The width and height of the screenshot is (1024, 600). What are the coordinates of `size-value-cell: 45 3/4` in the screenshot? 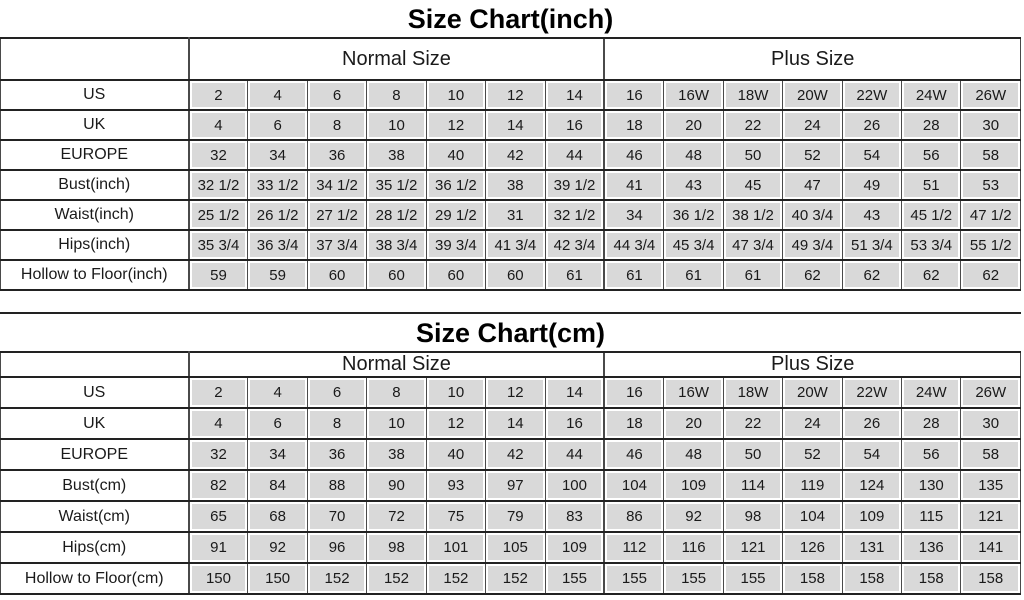 It's located at (693, 245).